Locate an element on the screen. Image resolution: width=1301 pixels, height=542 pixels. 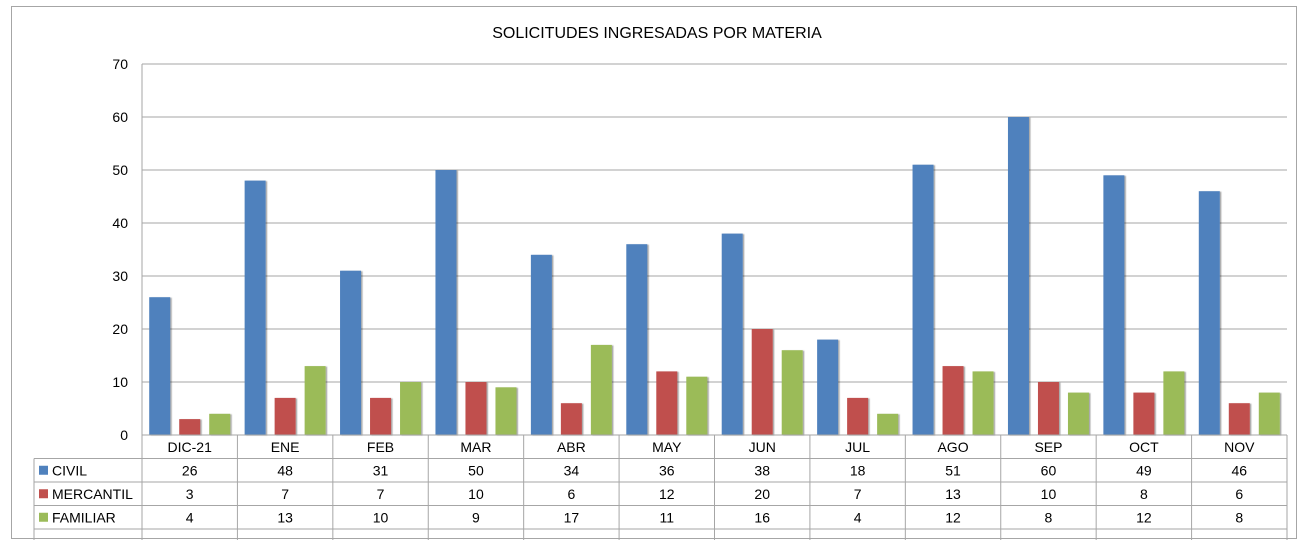
x-category-label: AGO is located at coordinates (952, 447).